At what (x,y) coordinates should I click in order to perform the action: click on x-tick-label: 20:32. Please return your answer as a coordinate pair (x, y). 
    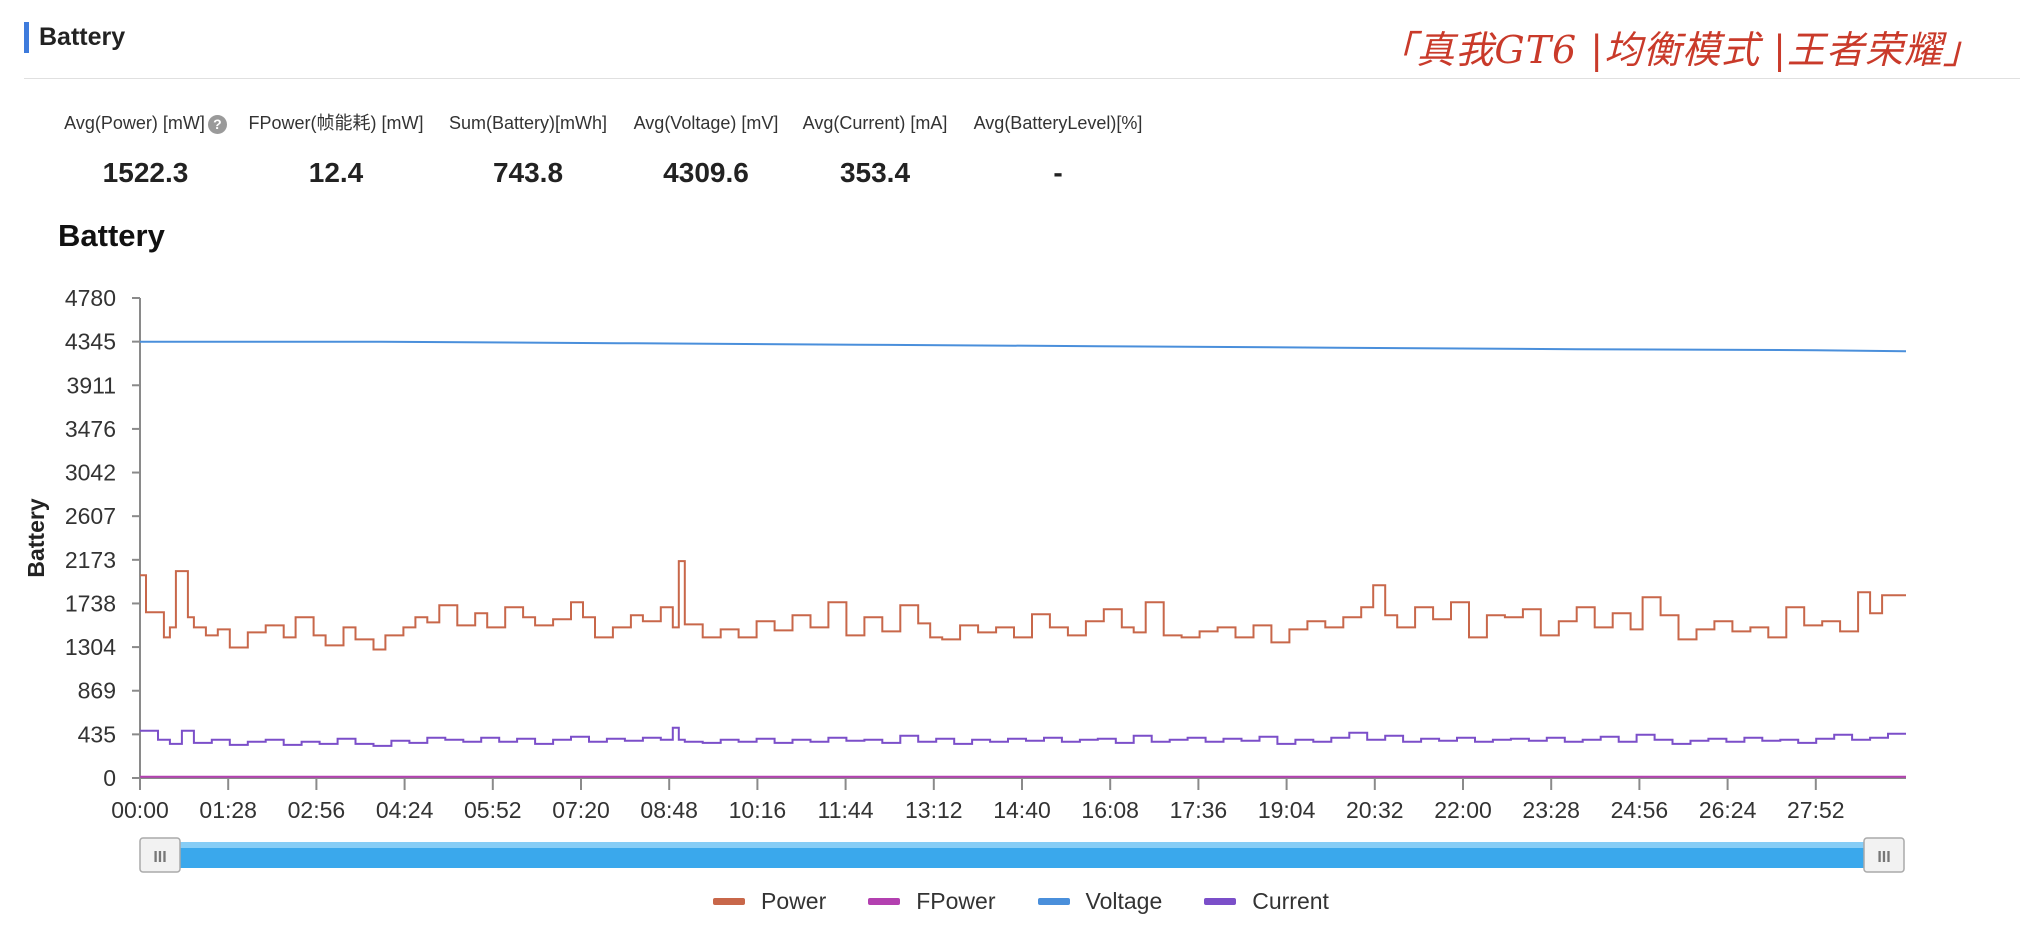
    Looking at the image, I should click on (1375, 810).